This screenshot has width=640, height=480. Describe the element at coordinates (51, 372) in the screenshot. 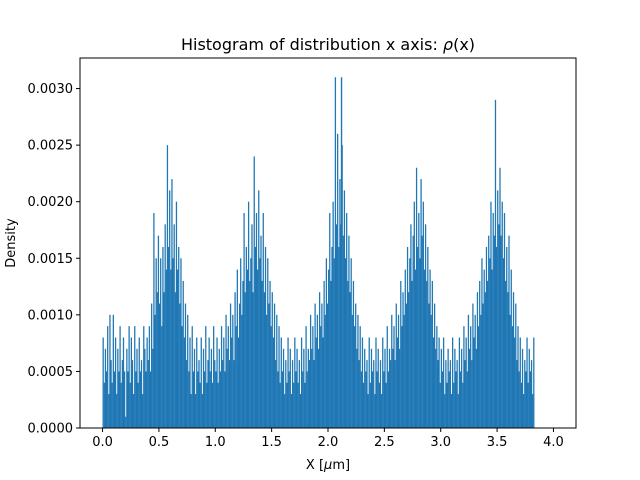

I see `y-tick-label: 0.0005` at that location.